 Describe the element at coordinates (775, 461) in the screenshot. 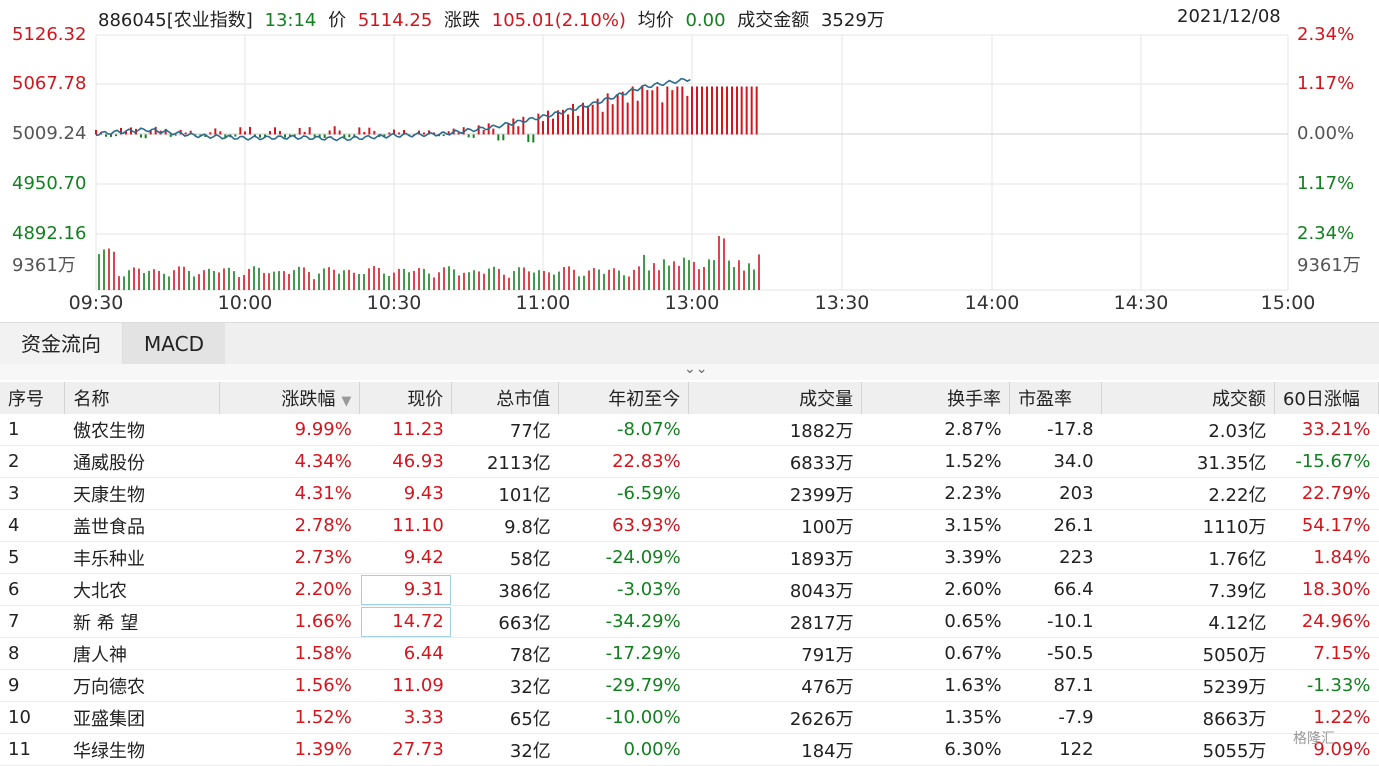

I see `table-cell: 6833万` at that location.